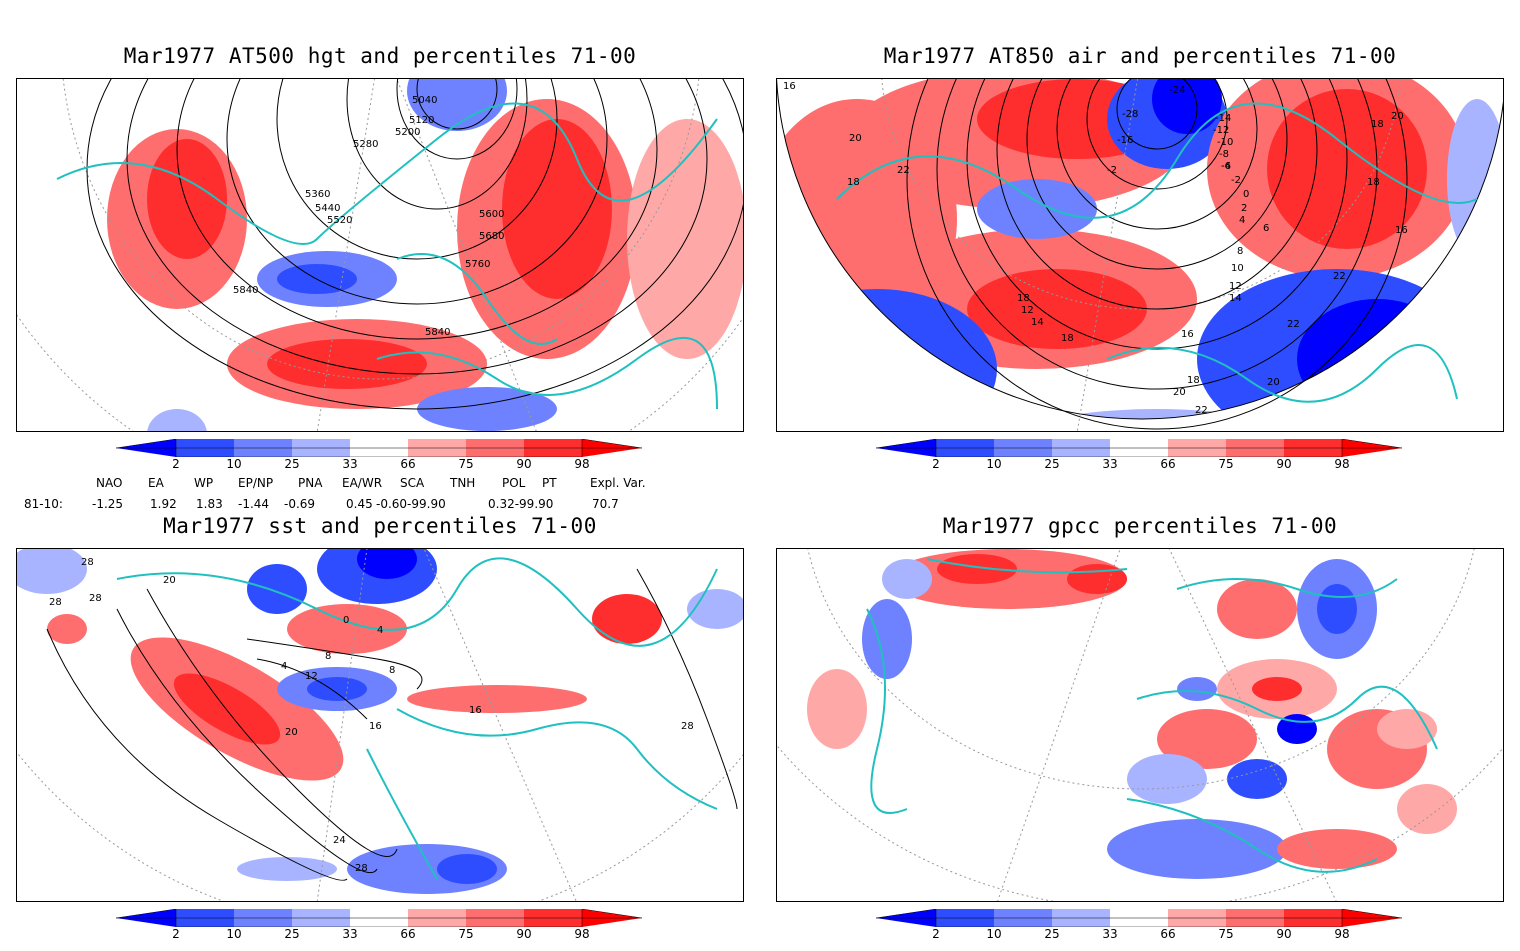  What do you see at coordinates (209, 504) in the screenshot?
I see `index-value: 1.83` at bounding box center [209, 504].